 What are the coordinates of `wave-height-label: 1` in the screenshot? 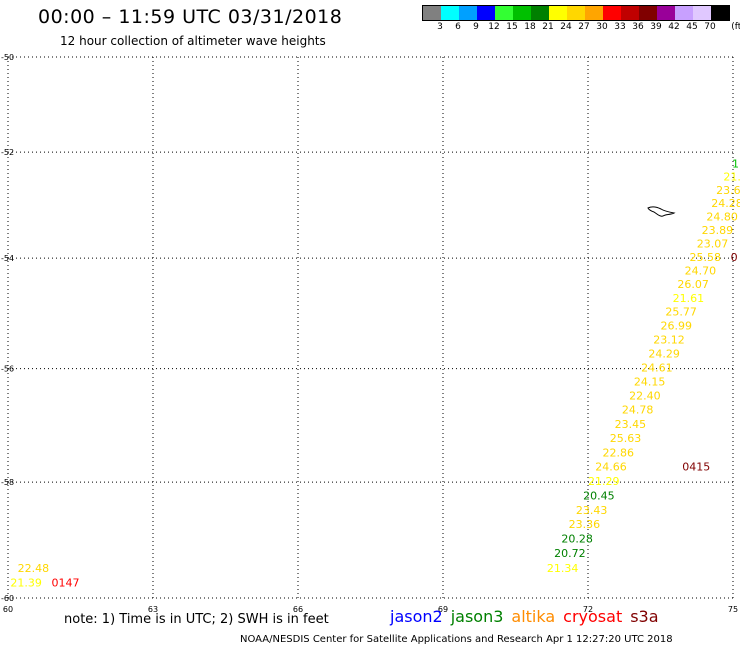 It's located at (735, 164).